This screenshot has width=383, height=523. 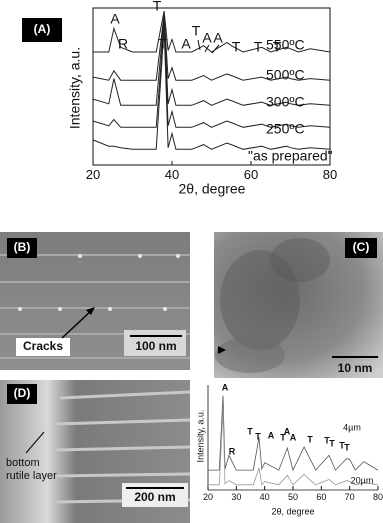 I want to click on scale-bar-label: 100 nm, so click(x=155, y=346).